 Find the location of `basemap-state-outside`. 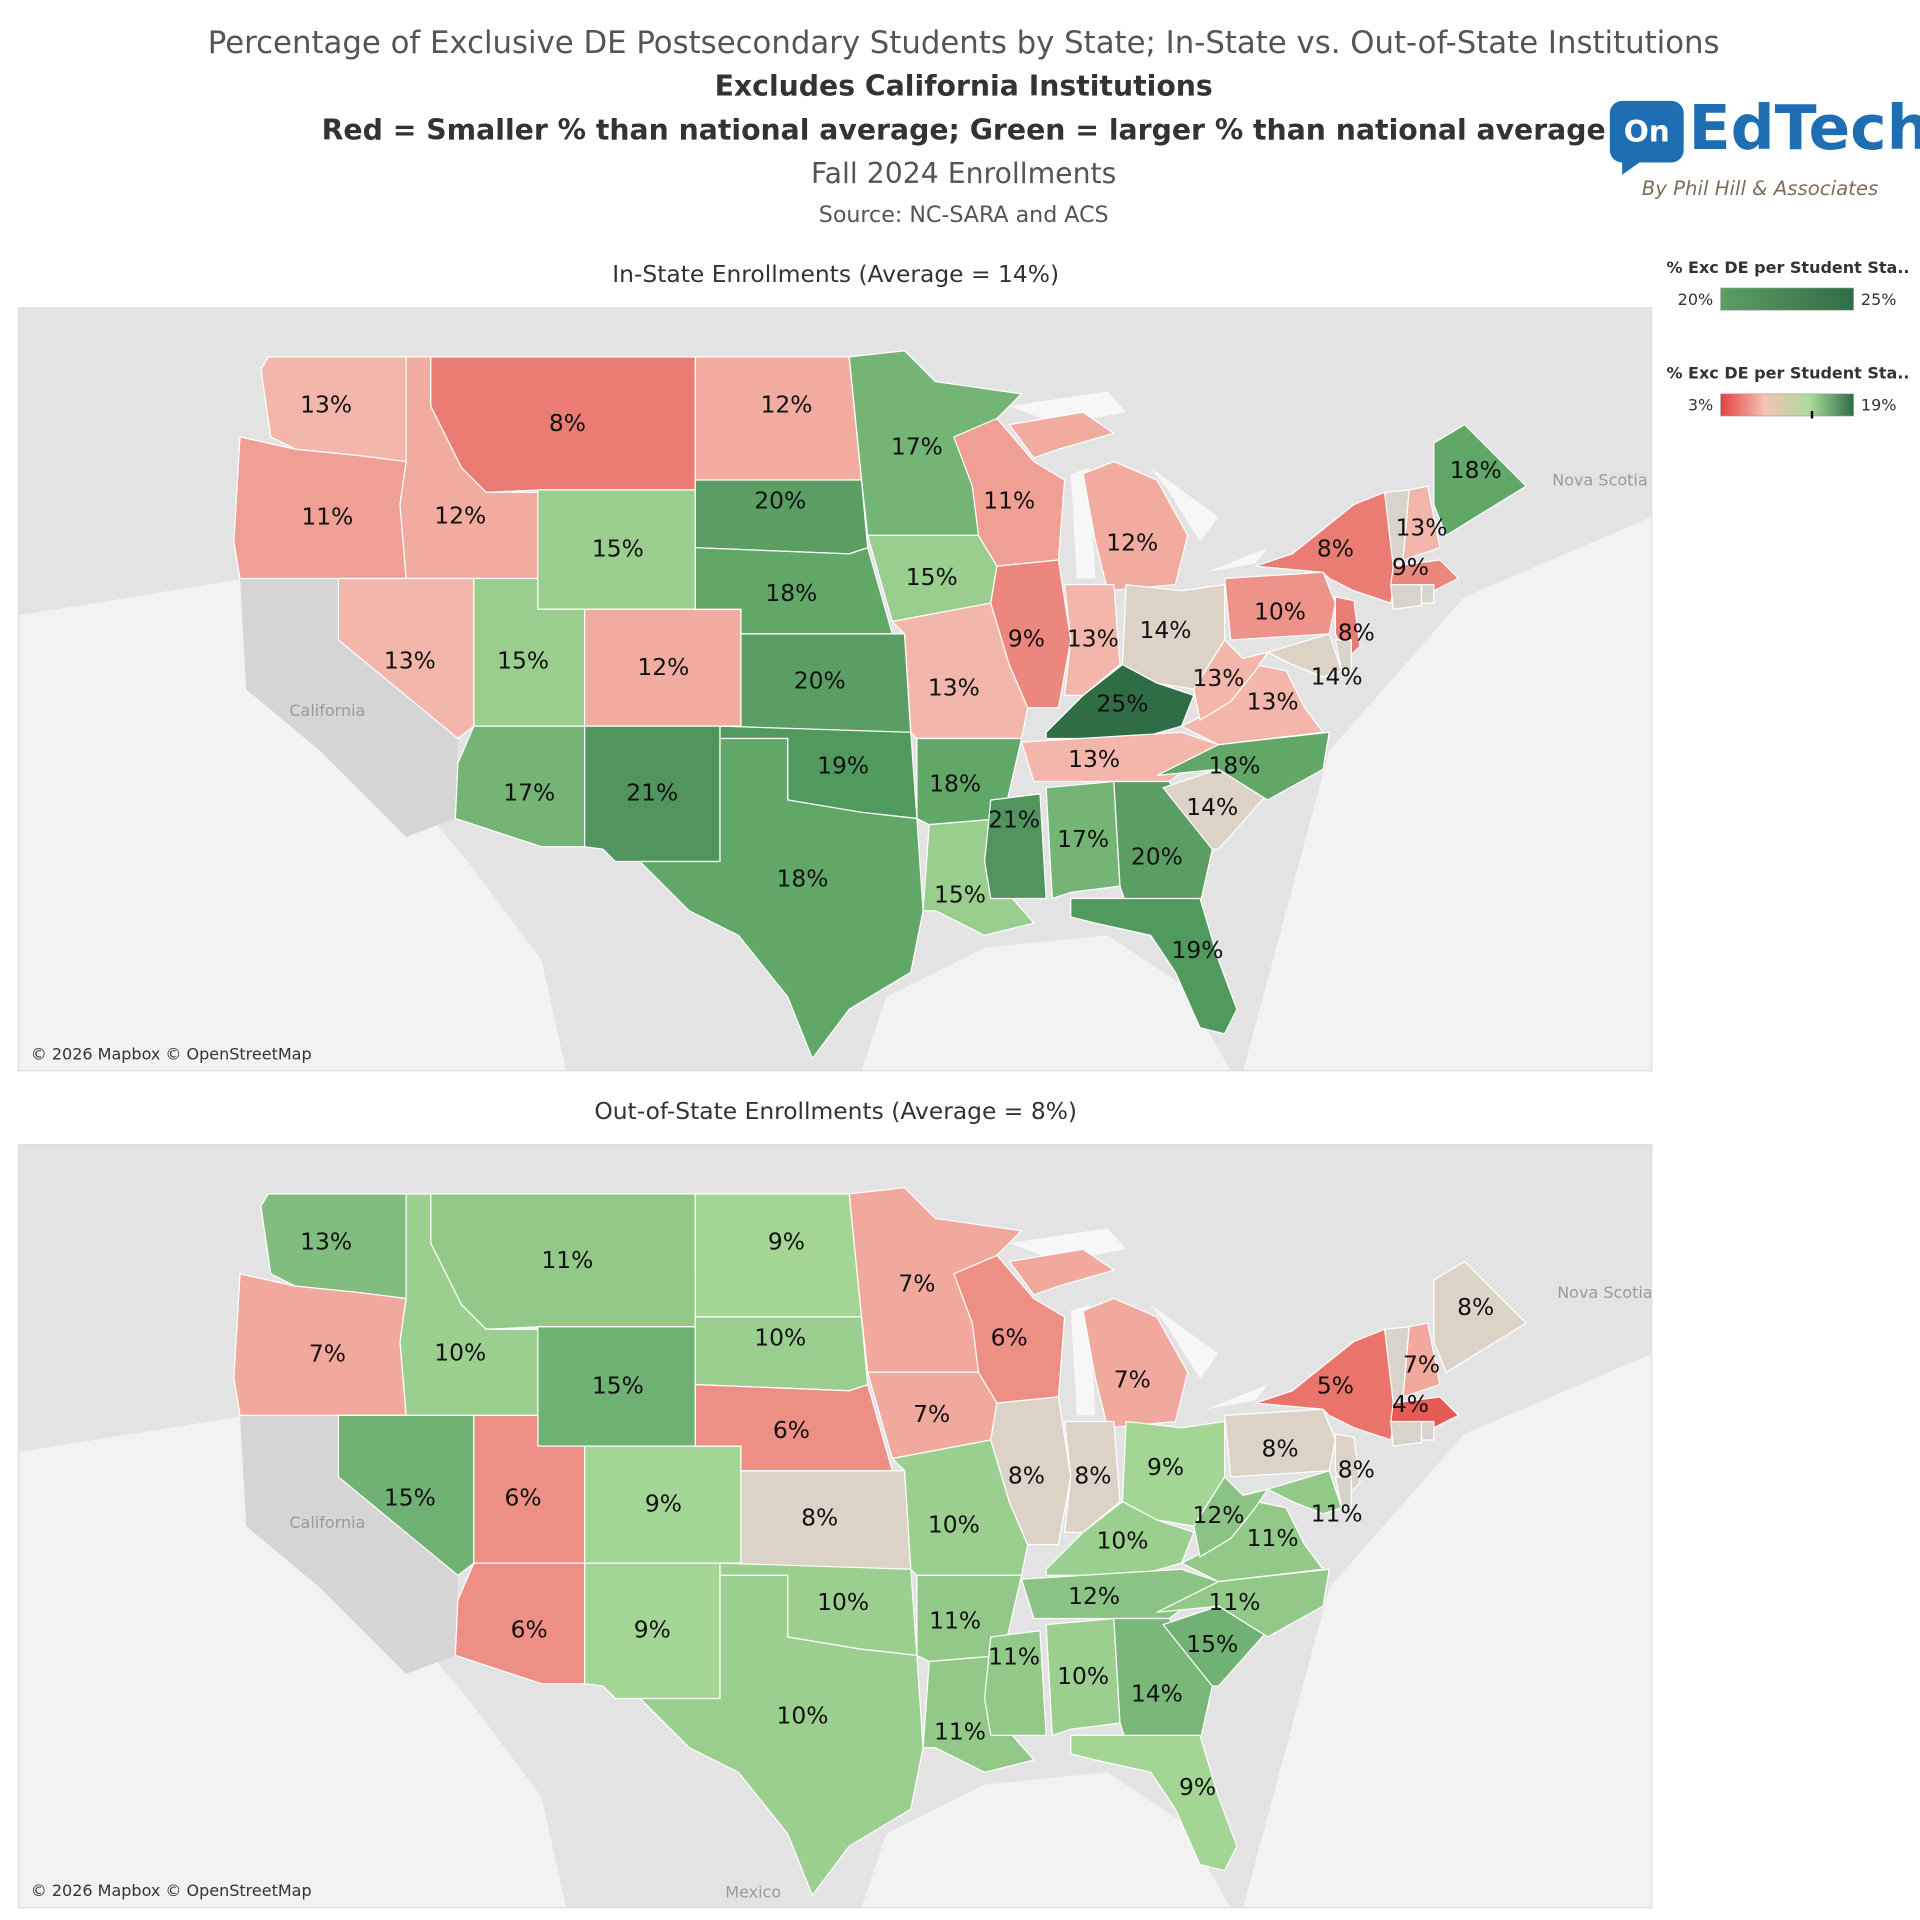

basemap-state-outside is located at coordinates (349, 707).